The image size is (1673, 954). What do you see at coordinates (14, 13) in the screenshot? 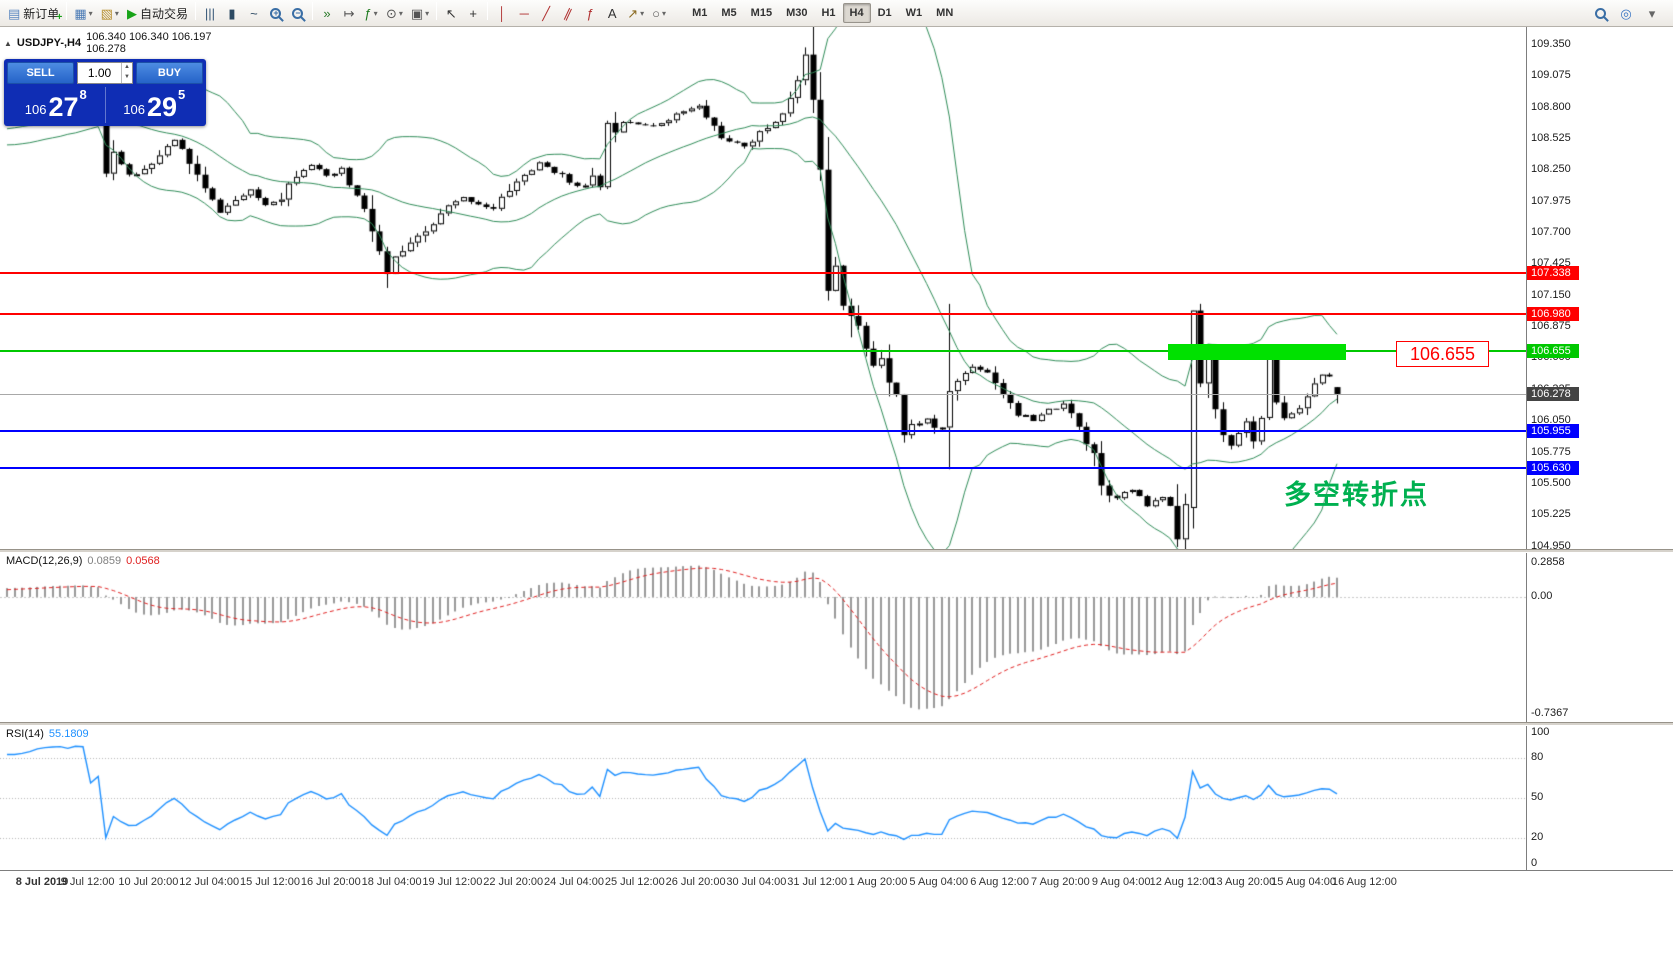
I see `new-order-icon: ▤` at bounding box center [14, 13].